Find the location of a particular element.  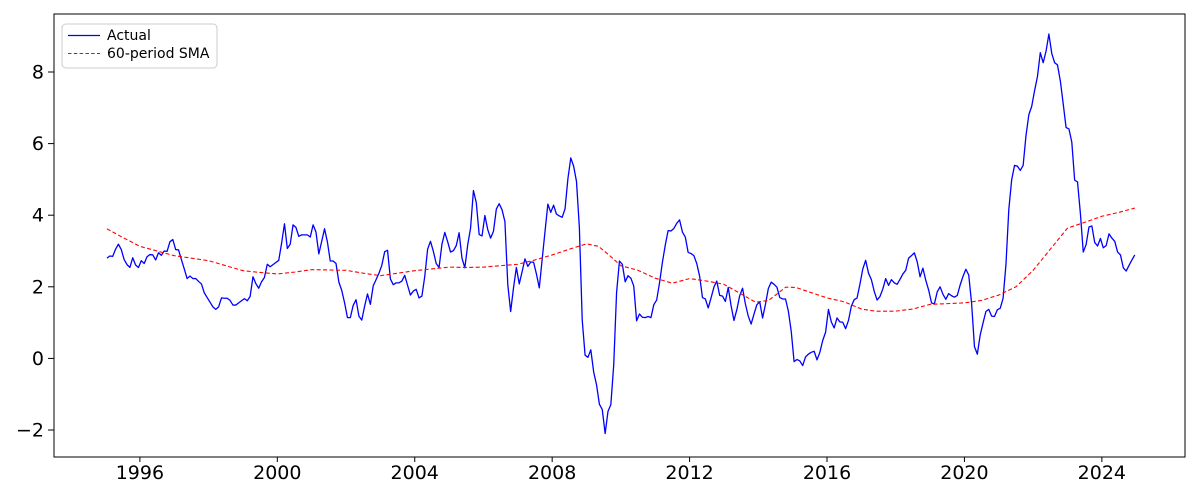

x-tick-label: 2016 is located at coordinates (827, 473).